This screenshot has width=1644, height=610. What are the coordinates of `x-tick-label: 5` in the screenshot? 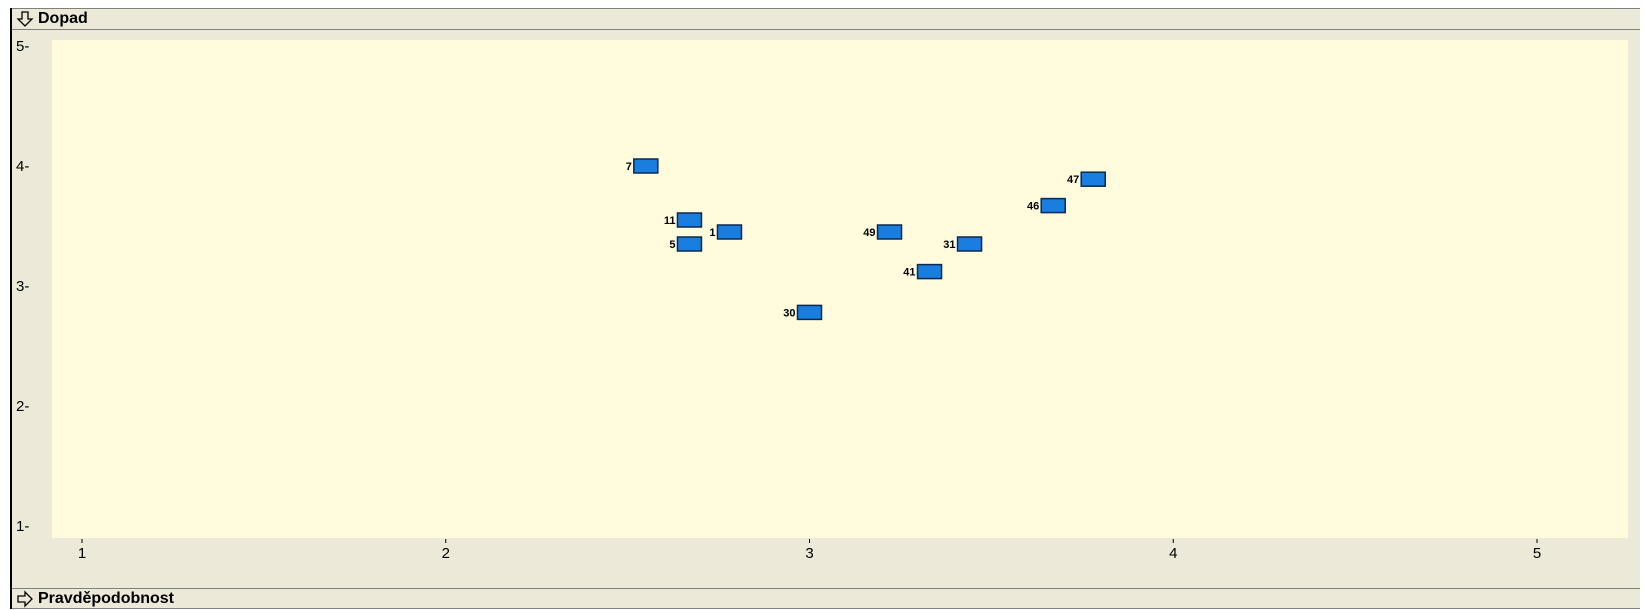 It's located at (1537, 553).